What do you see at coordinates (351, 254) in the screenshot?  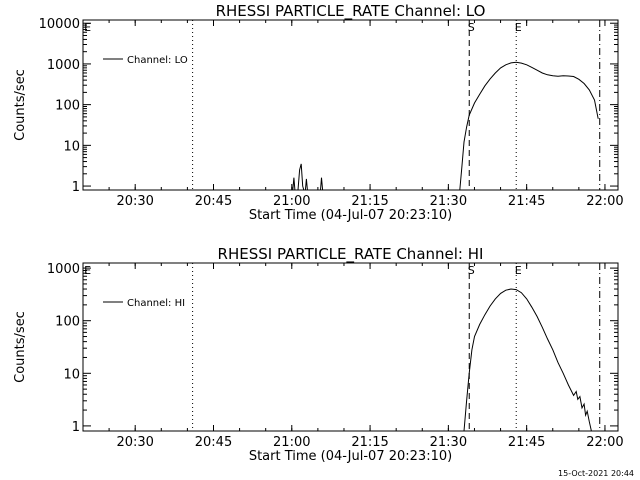 I see `chart-title: RHESSI PARTICLE_RATE Channel: HI` at bounding box center [351, 254].